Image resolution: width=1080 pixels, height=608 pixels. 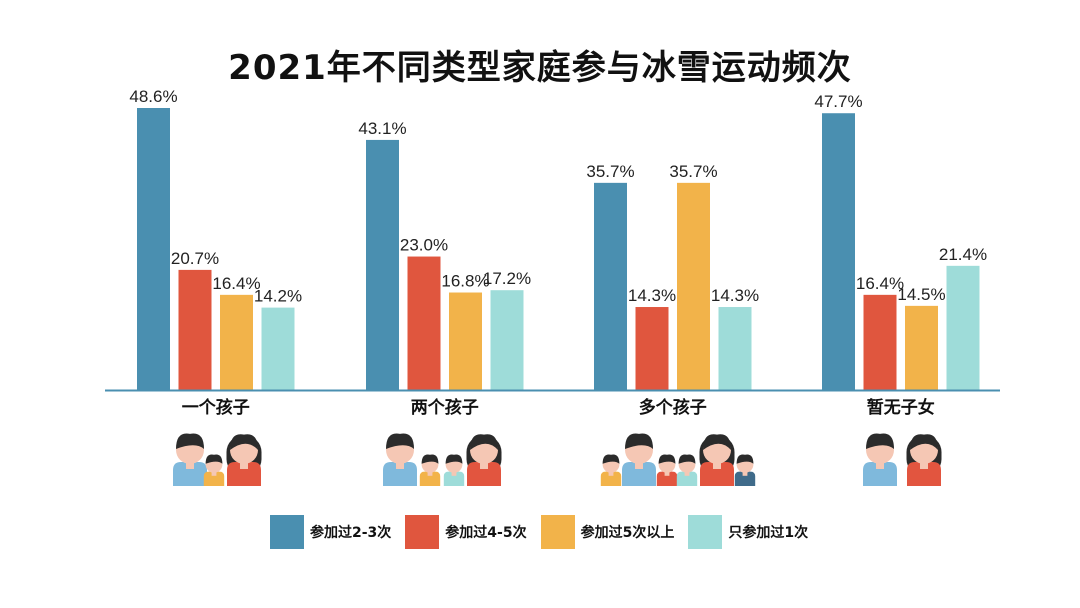 What do you see at coordinates (486, 533) in the screenshot?
I see `legend-label: 参加过4-5次` at bounding box center [486, 533].